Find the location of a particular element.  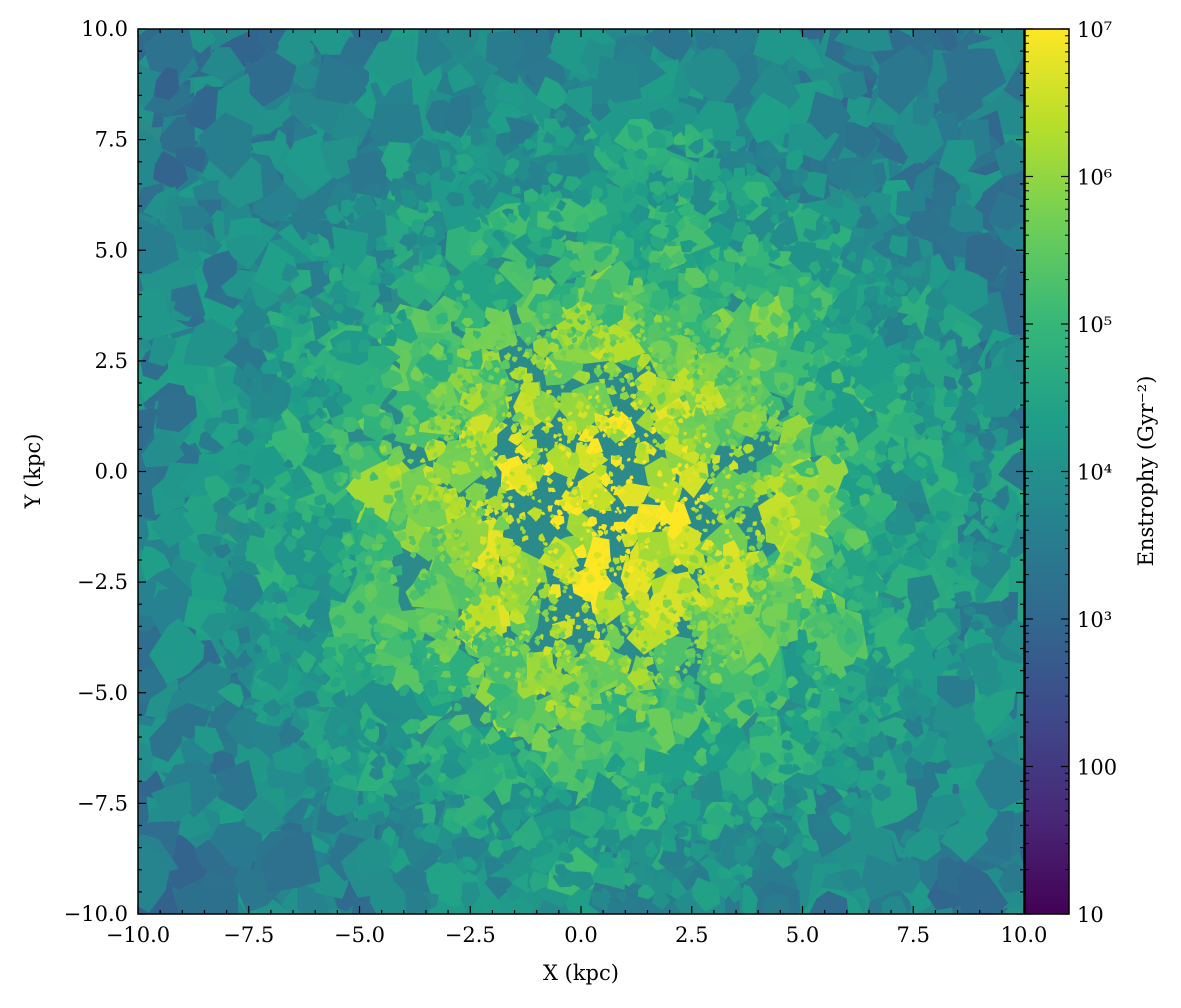

x-tick-label: 0.0 is located at coordinates (580, 935).